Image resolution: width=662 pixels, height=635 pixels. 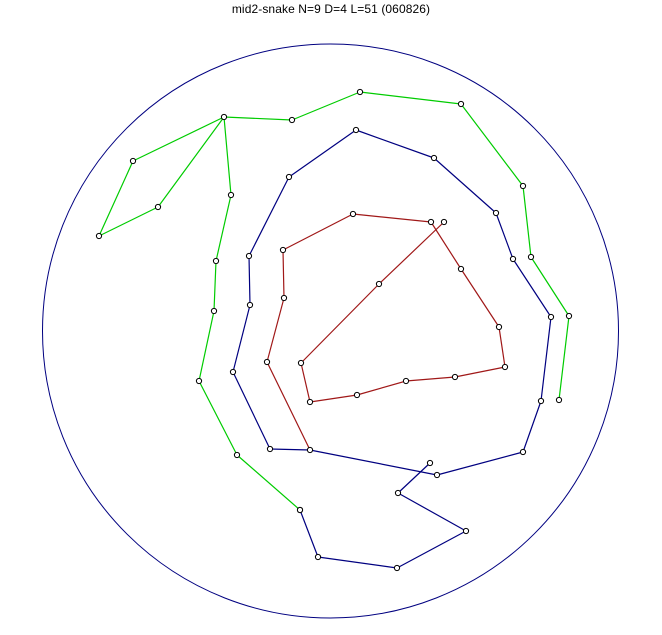 I want to click on snake-segment-red, so click(x=386, y=332).